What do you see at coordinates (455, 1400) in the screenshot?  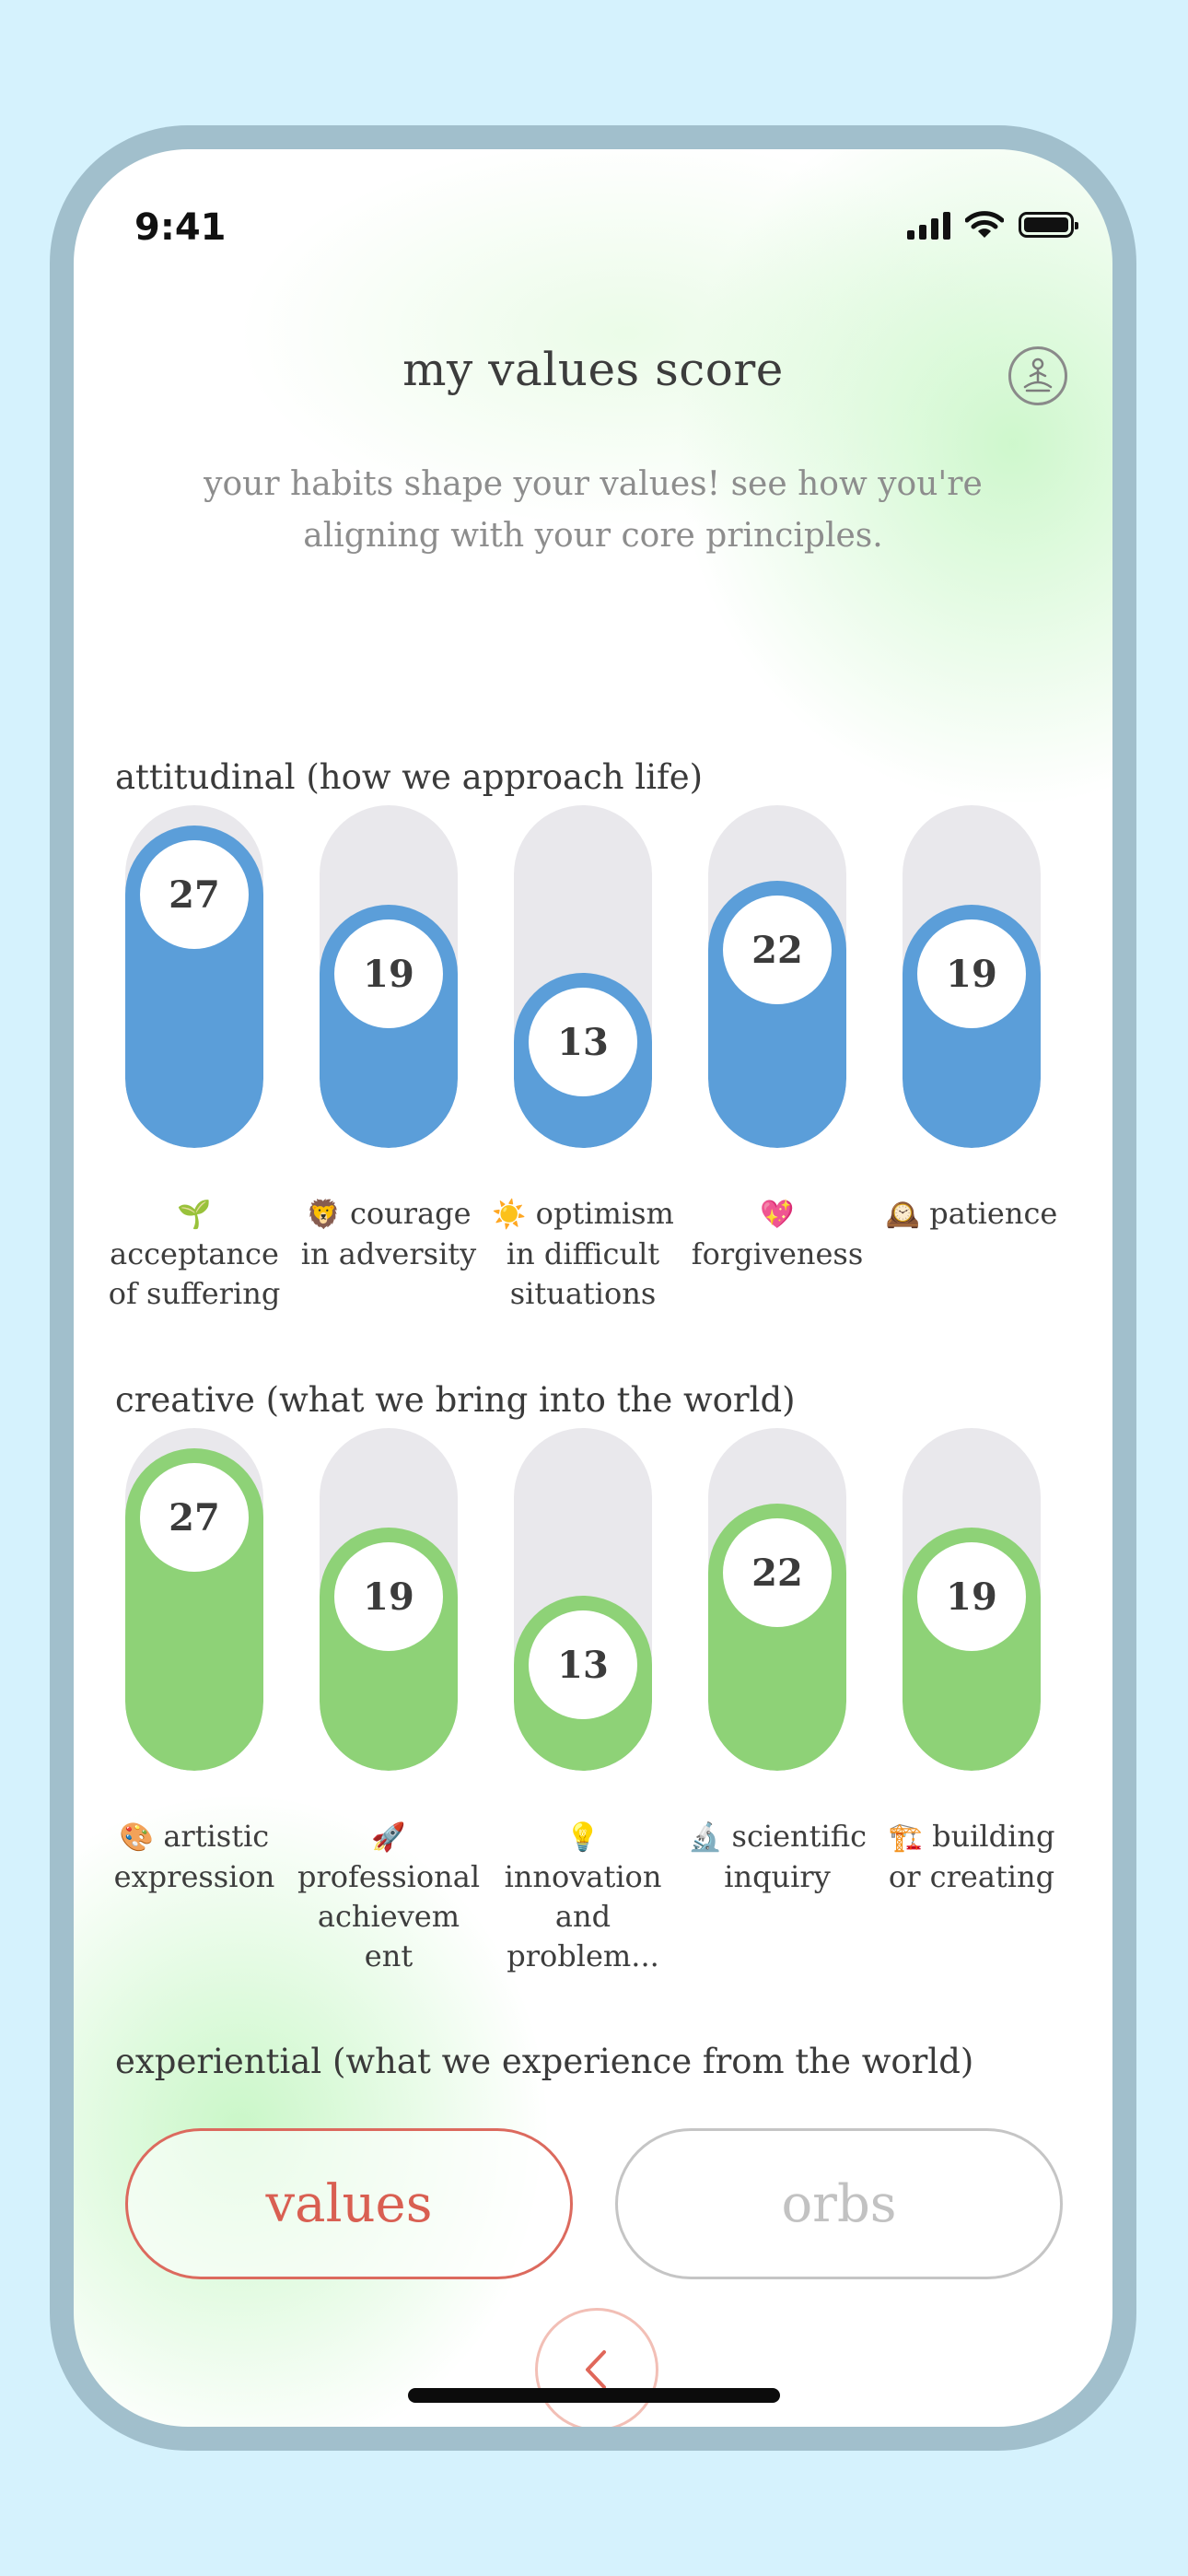 I see `section-title-creative: creative (what we bring into the world)` at bounding box center [455, 1400].